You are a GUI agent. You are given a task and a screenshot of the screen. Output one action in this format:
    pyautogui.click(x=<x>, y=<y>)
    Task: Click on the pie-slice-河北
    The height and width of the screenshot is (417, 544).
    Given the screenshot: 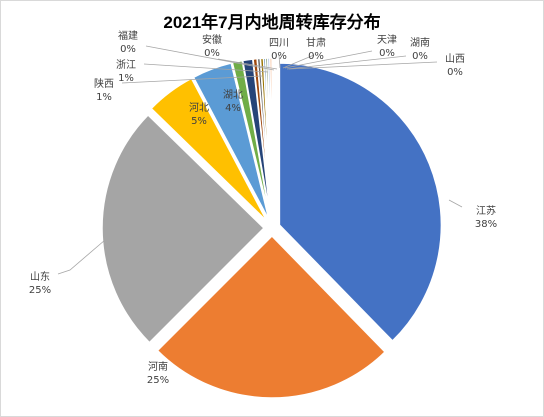 What is the action you would take?
    pyautogui.click(x=209, y=150)
    